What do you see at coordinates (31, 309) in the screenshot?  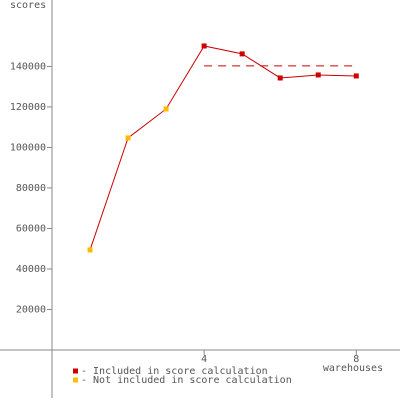 I see `y-tick-label: 20000` at bounding box center [31, 309].